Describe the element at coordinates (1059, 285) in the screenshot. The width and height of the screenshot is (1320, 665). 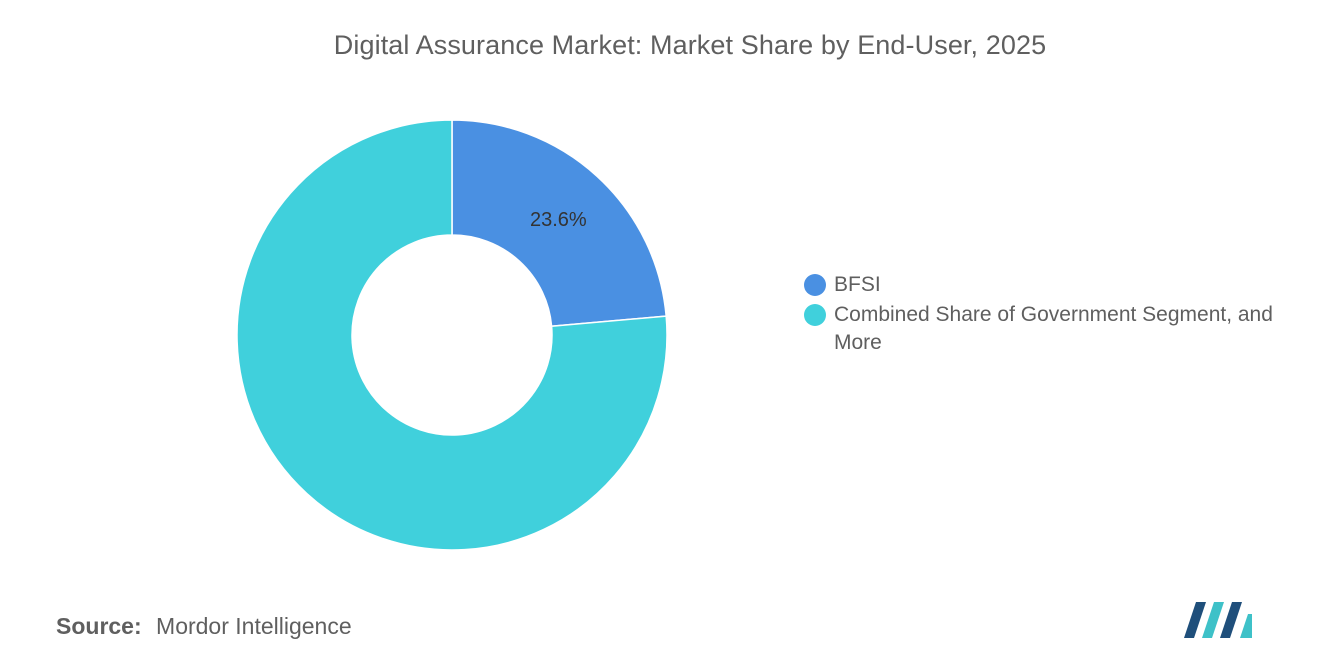
I see `legend-item-bfsi: BFSI` at that location.